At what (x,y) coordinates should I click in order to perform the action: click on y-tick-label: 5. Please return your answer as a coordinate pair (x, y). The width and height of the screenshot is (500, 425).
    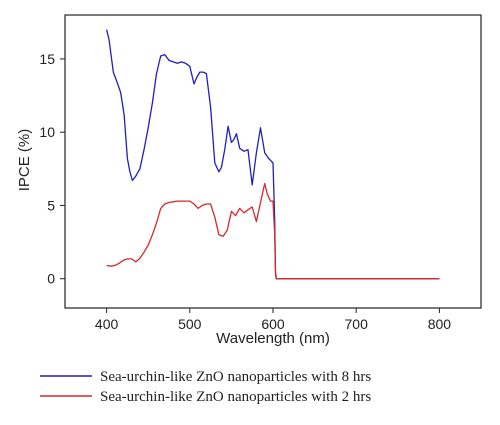
    Looking at the image, I should click on (51, 205).